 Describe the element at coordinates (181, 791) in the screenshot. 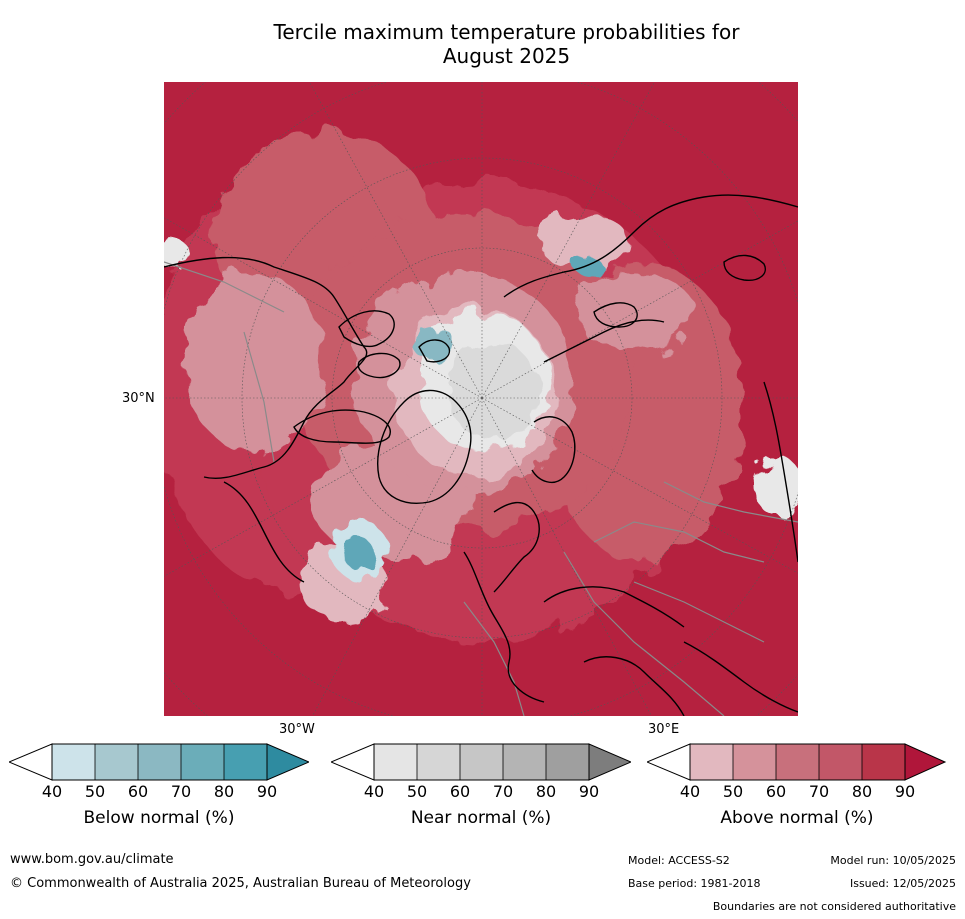

I see `cb-below-tick: 70` at that location.